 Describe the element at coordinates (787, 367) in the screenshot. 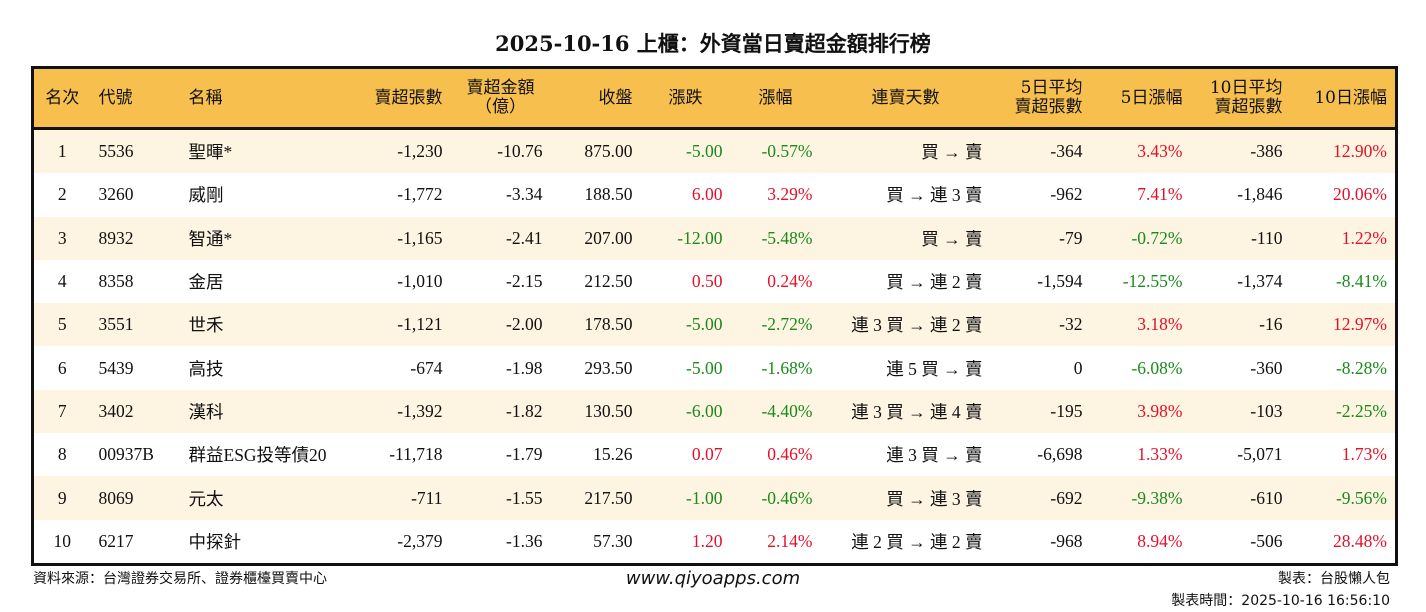

I see `cell-change-pct: -1.68%` at that location.